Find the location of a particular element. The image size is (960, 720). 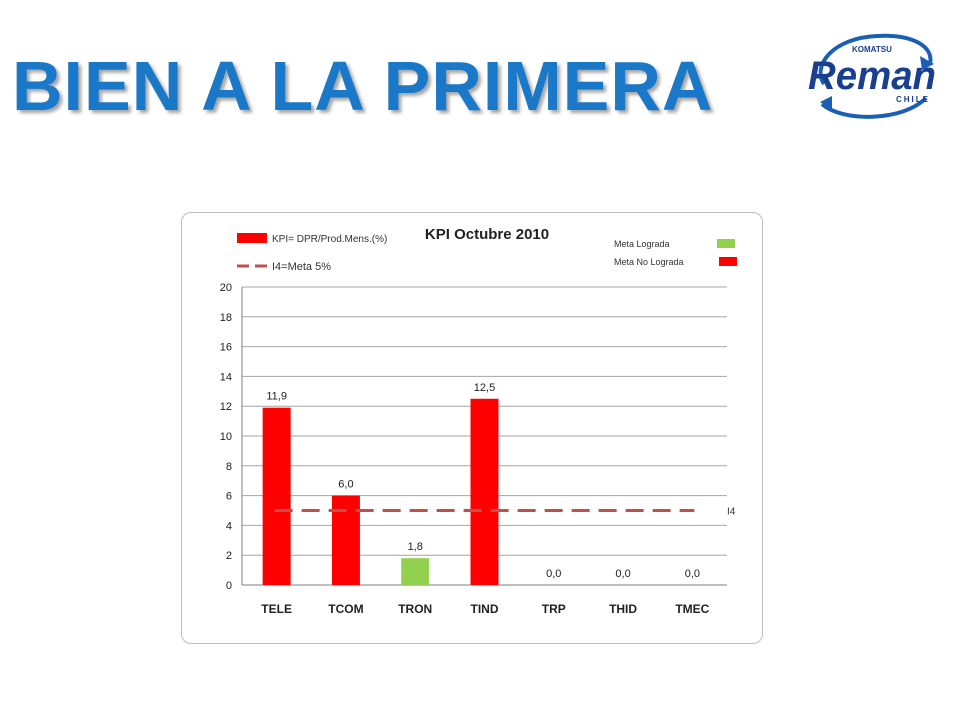

x-tick-label: TMEC is located at coordinates (692, 609).